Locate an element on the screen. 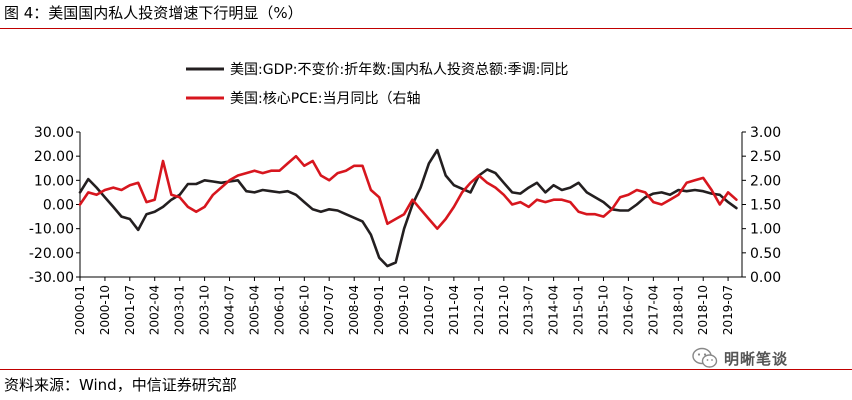 The height and width of the screenshot is (400, 852). legend-label: 美国:核心PCE:当月同比（右轴 is located at coordinates (325, 99).